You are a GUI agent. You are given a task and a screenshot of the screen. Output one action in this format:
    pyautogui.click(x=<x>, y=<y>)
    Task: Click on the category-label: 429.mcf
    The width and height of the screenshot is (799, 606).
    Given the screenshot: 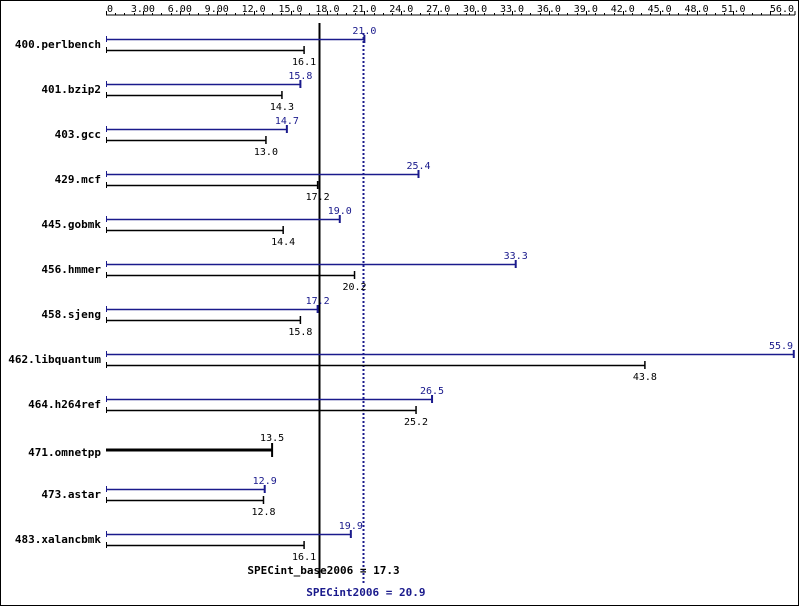 What is the action you would take?
    pyautogui.click(x=78, y=179)
    